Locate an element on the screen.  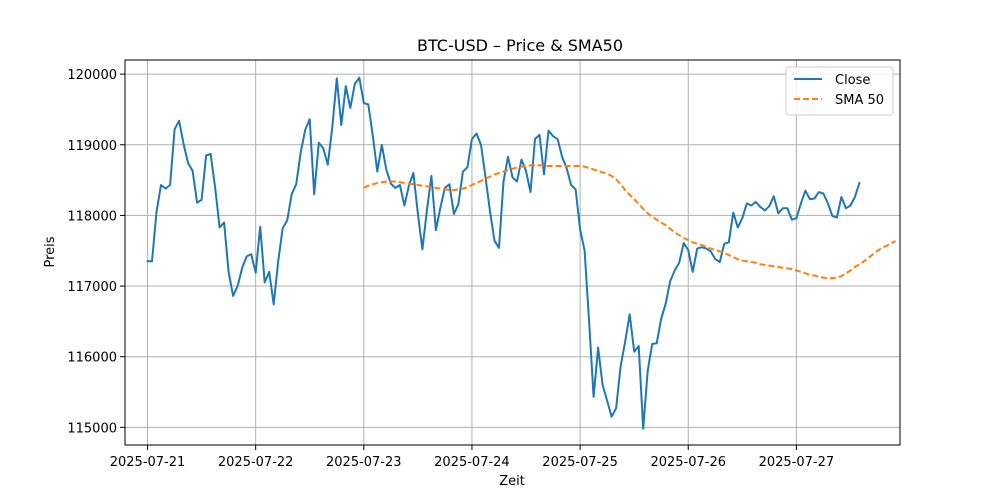
y-tick-label: 118000 is located at coordinates (92, 216).